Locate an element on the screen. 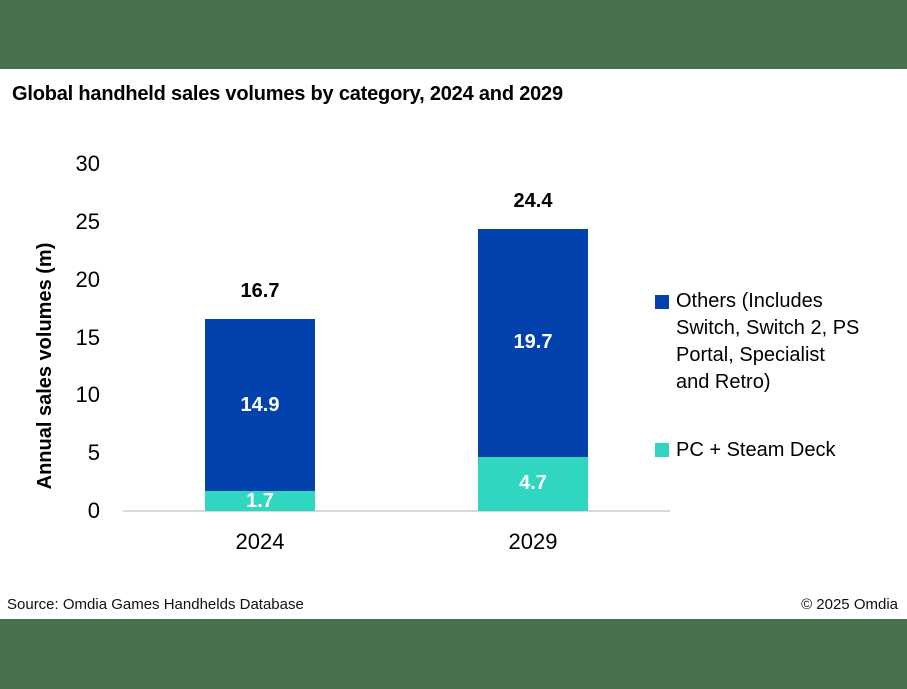 The image size is (907, 689). bar-2024-pc-steam-deck: 1.7 is located at coordinates (260, 500).